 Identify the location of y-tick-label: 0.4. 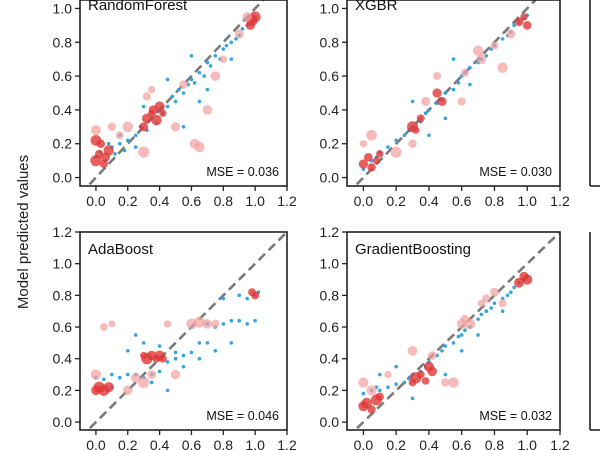
(63, 359).